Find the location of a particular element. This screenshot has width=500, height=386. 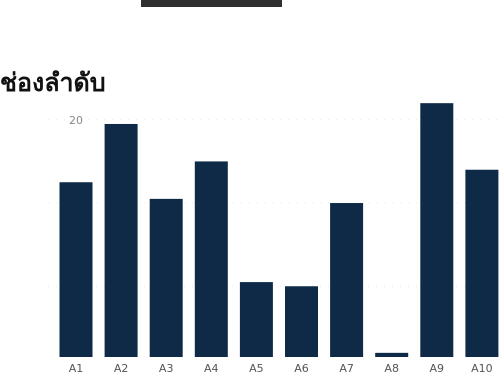

x-axis-labels: A1 A2 A3 A4 A5 A6 A7 A8 A9 A10 is located at coordinates (281, 368).